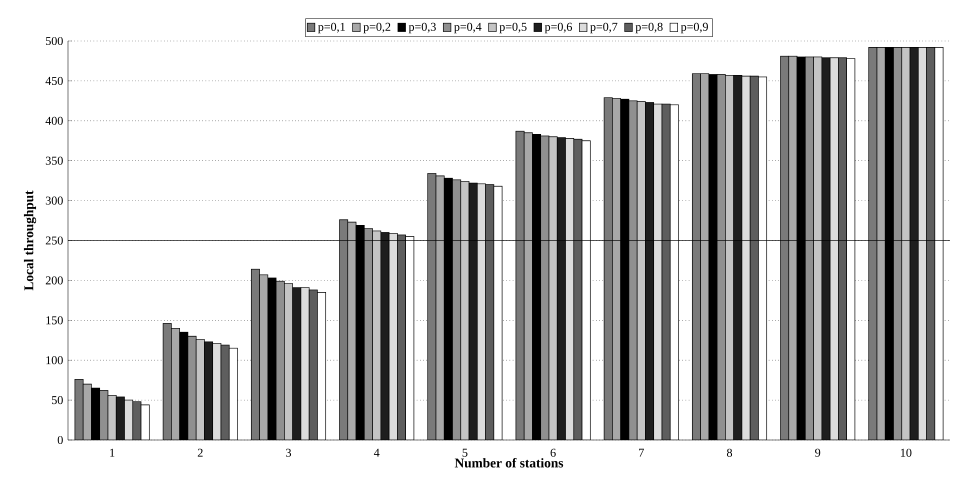  Describe the element at coordinates (54, 200) in the screenshot. I see `y-tick-label: 300` at that location.